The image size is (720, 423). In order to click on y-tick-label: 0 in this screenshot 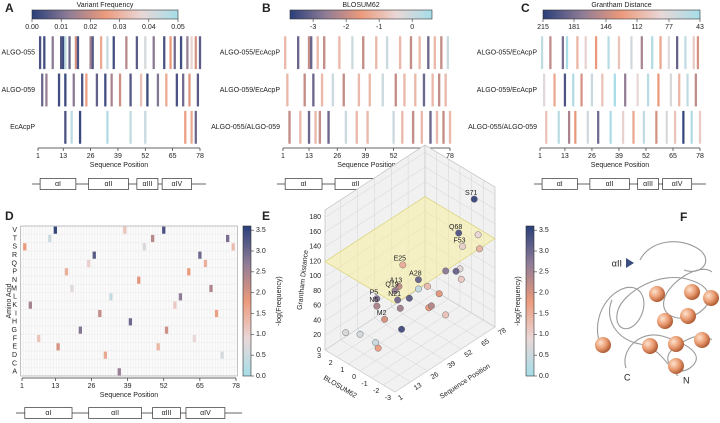, I will do `click(354, 377)`.